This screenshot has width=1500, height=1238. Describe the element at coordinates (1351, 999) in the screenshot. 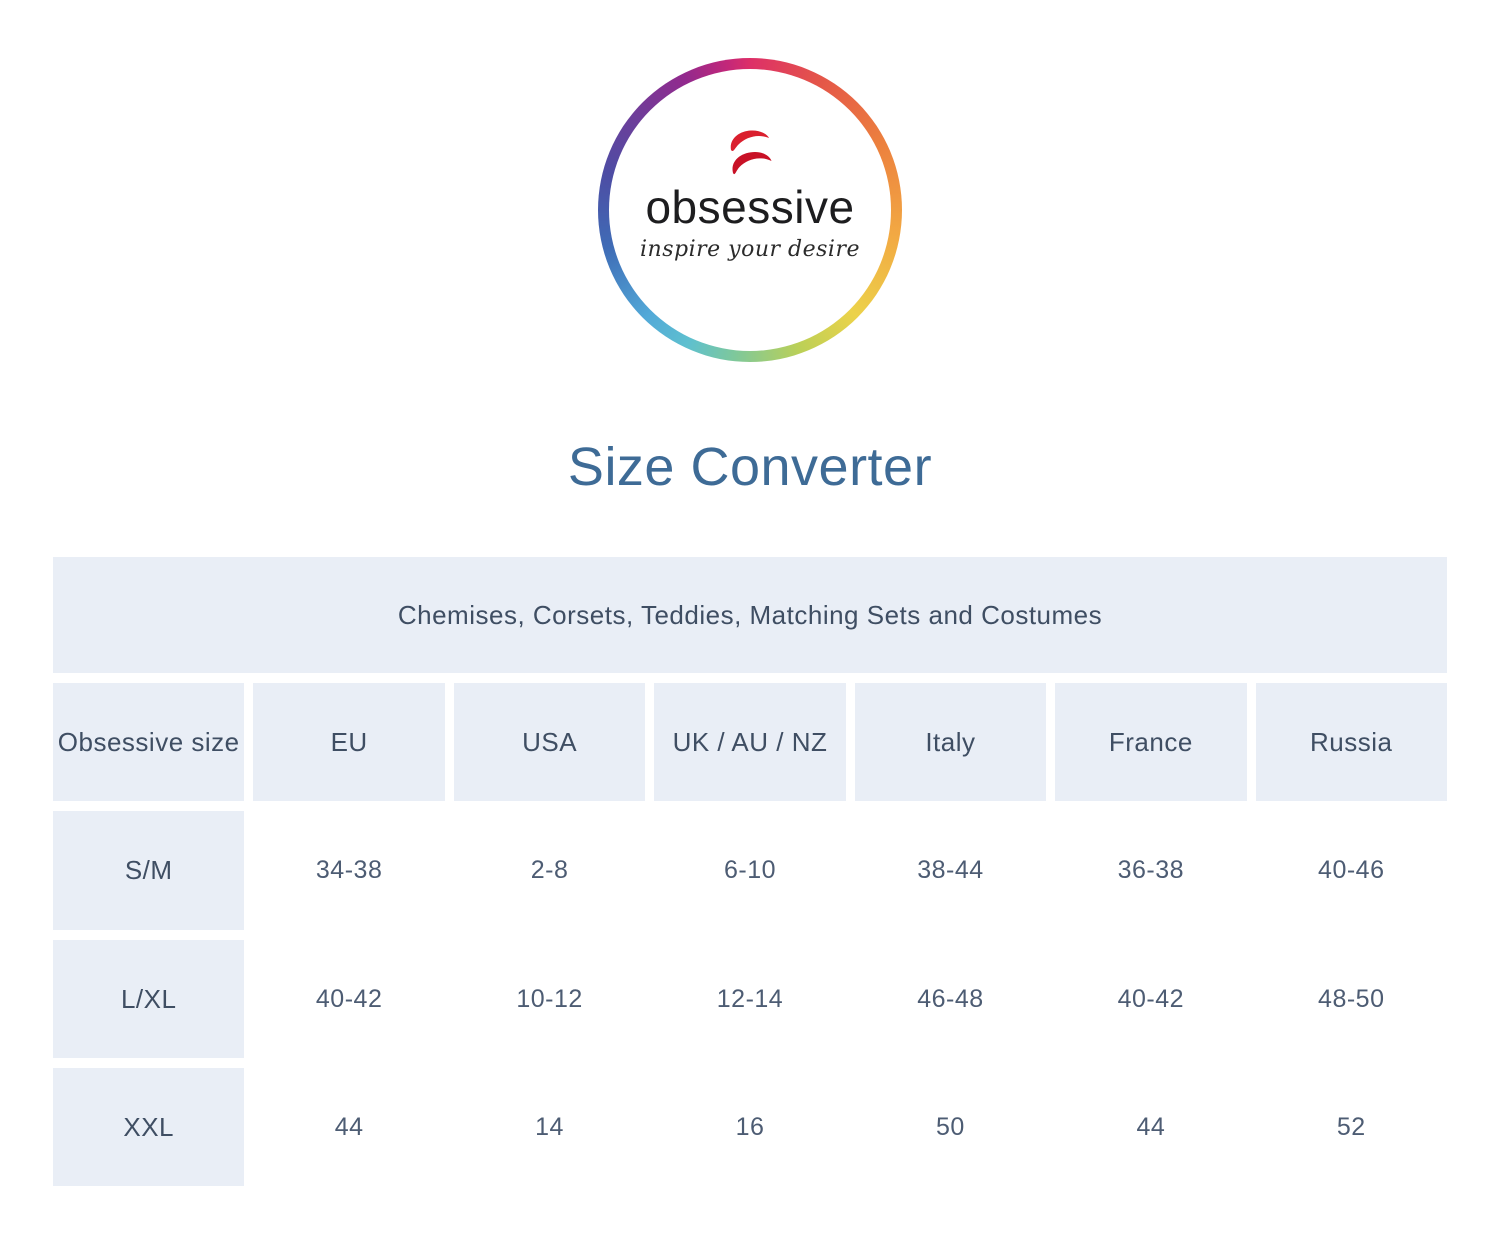

I see `size-cell-lxl-russia: 48-50` at that location.